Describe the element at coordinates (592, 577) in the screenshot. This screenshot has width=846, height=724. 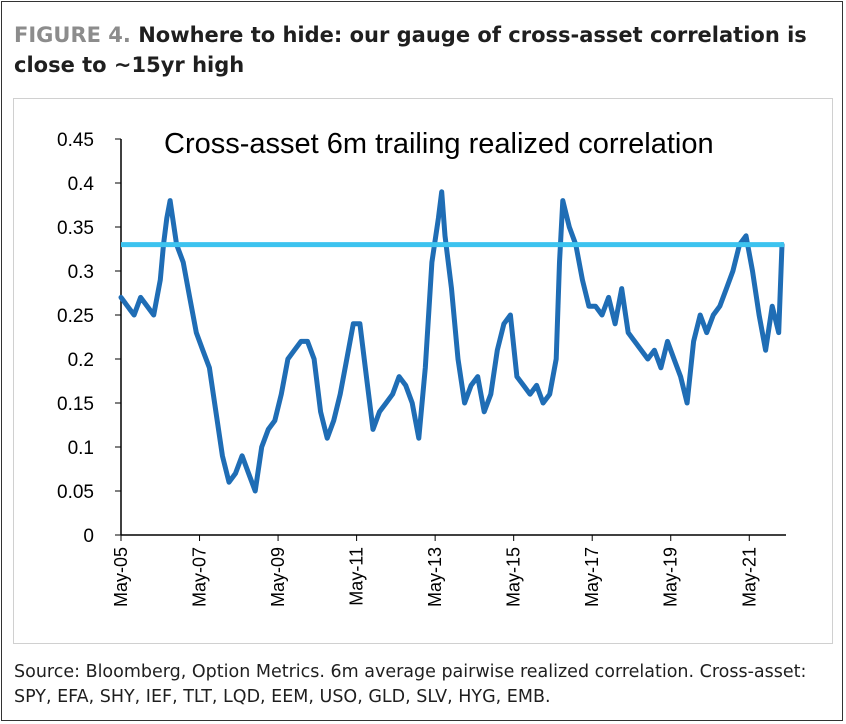
I see `x-tick-label: May-17` at that location.